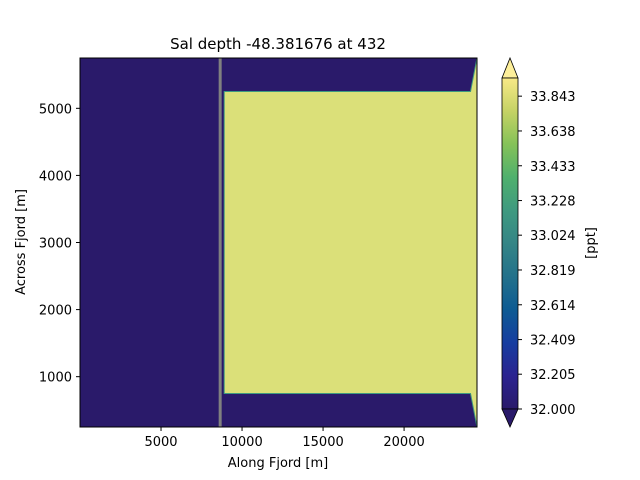 The height and width of the screenshot is (480, 640). Describe the element at coordinates (553, 202) in the screenshot. I see `colorbar-tick-label: 33.228` at that location.